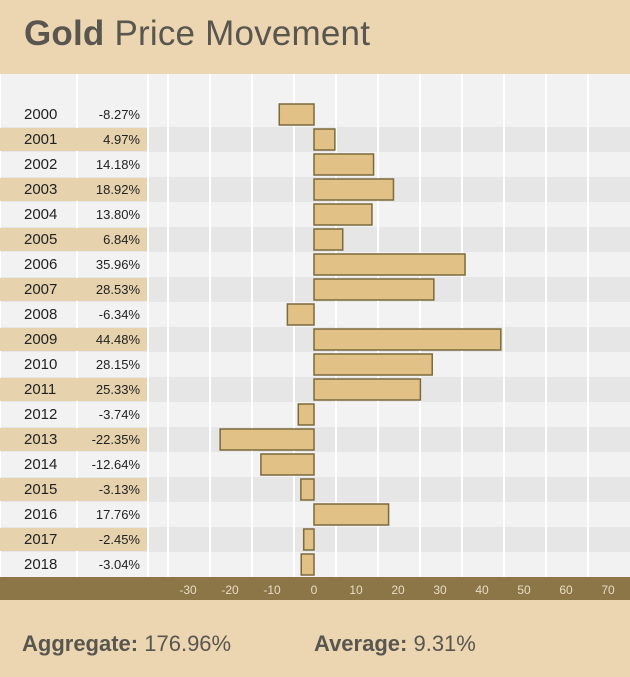 Image resolution: width=630 pixels, height=677 pixels. I want to click on year-label: 2005, so click(40, 239).